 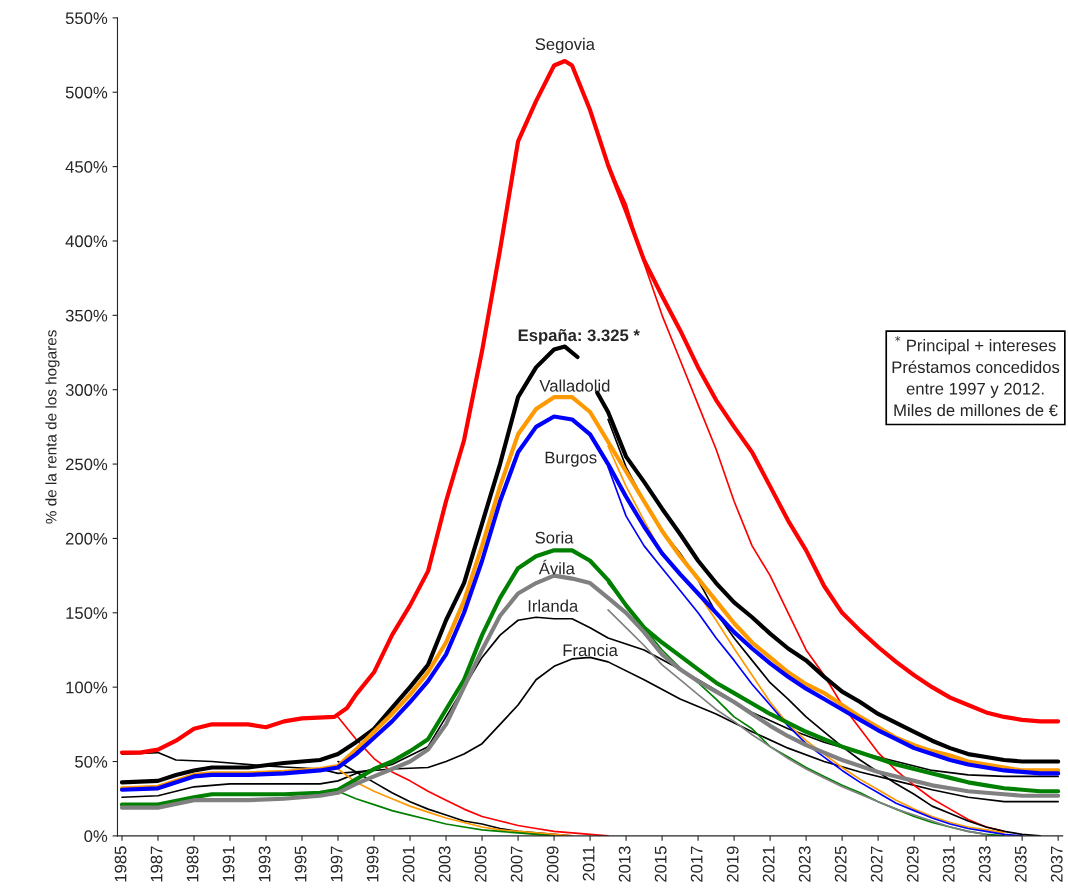 I want to click on x-tick-label: 2005, so click(x=480, y=864).